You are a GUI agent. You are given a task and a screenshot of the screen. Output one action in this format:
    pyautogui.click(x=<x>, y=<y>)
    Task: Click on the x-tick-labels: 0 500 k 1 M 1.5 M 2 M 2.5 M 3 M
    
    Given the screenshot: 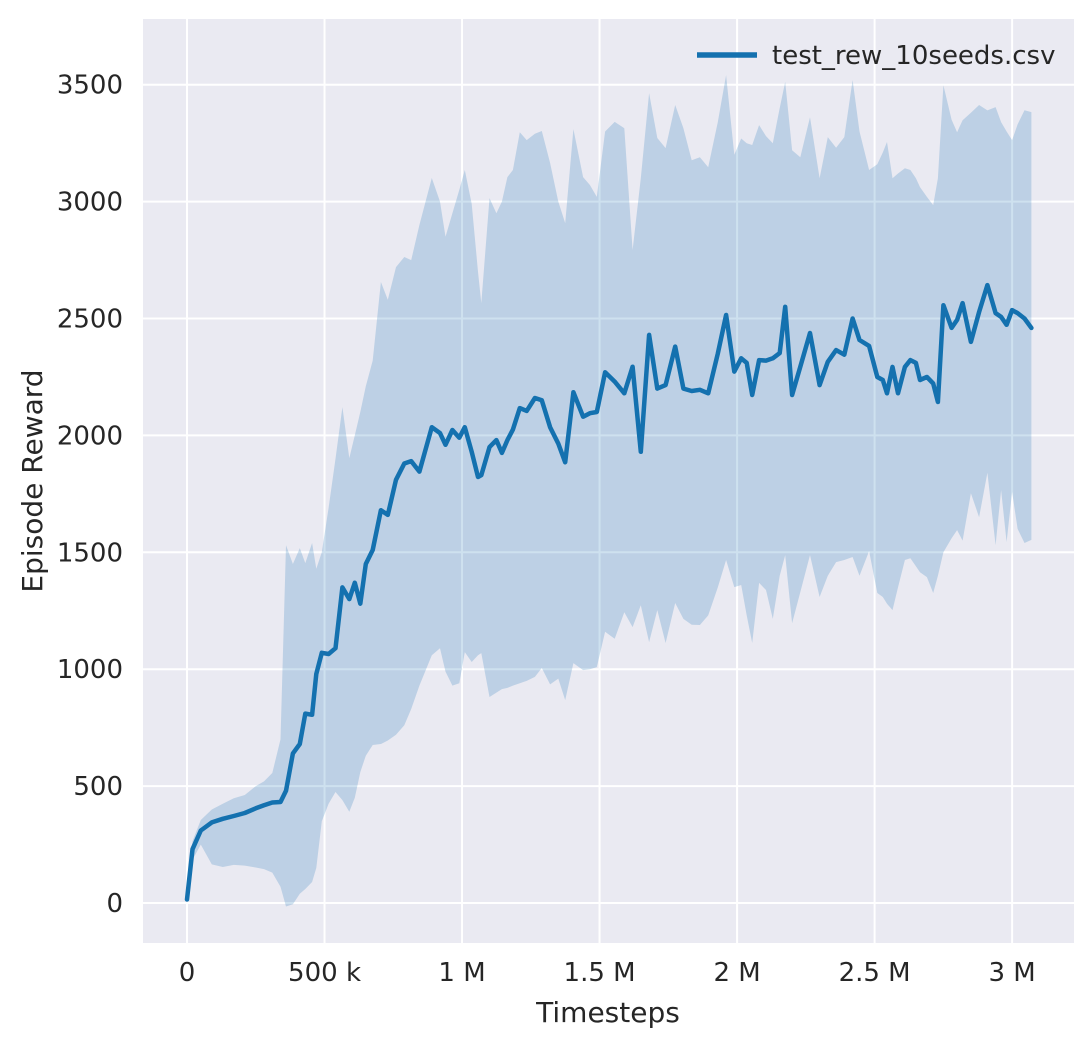 What is the action you would take?
    pyautogui.click(x=607, y=973)
    